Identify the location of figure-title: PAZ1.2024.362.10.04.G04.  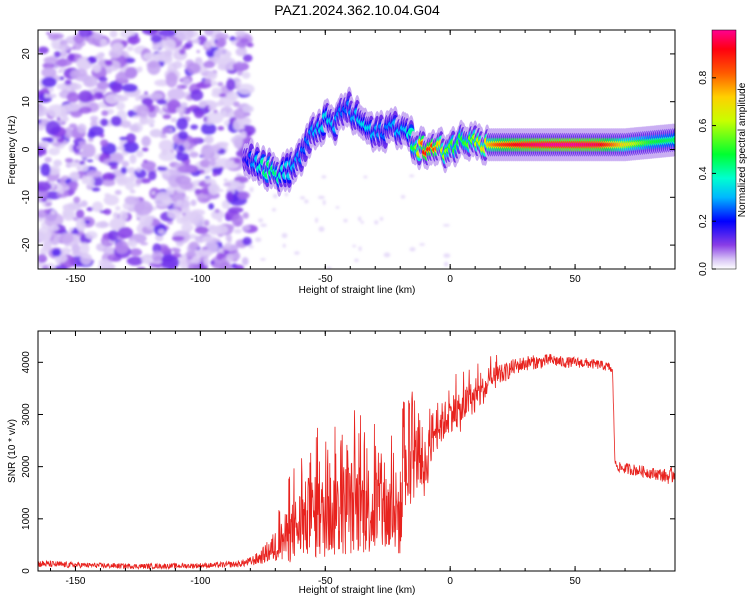
(357, 10).